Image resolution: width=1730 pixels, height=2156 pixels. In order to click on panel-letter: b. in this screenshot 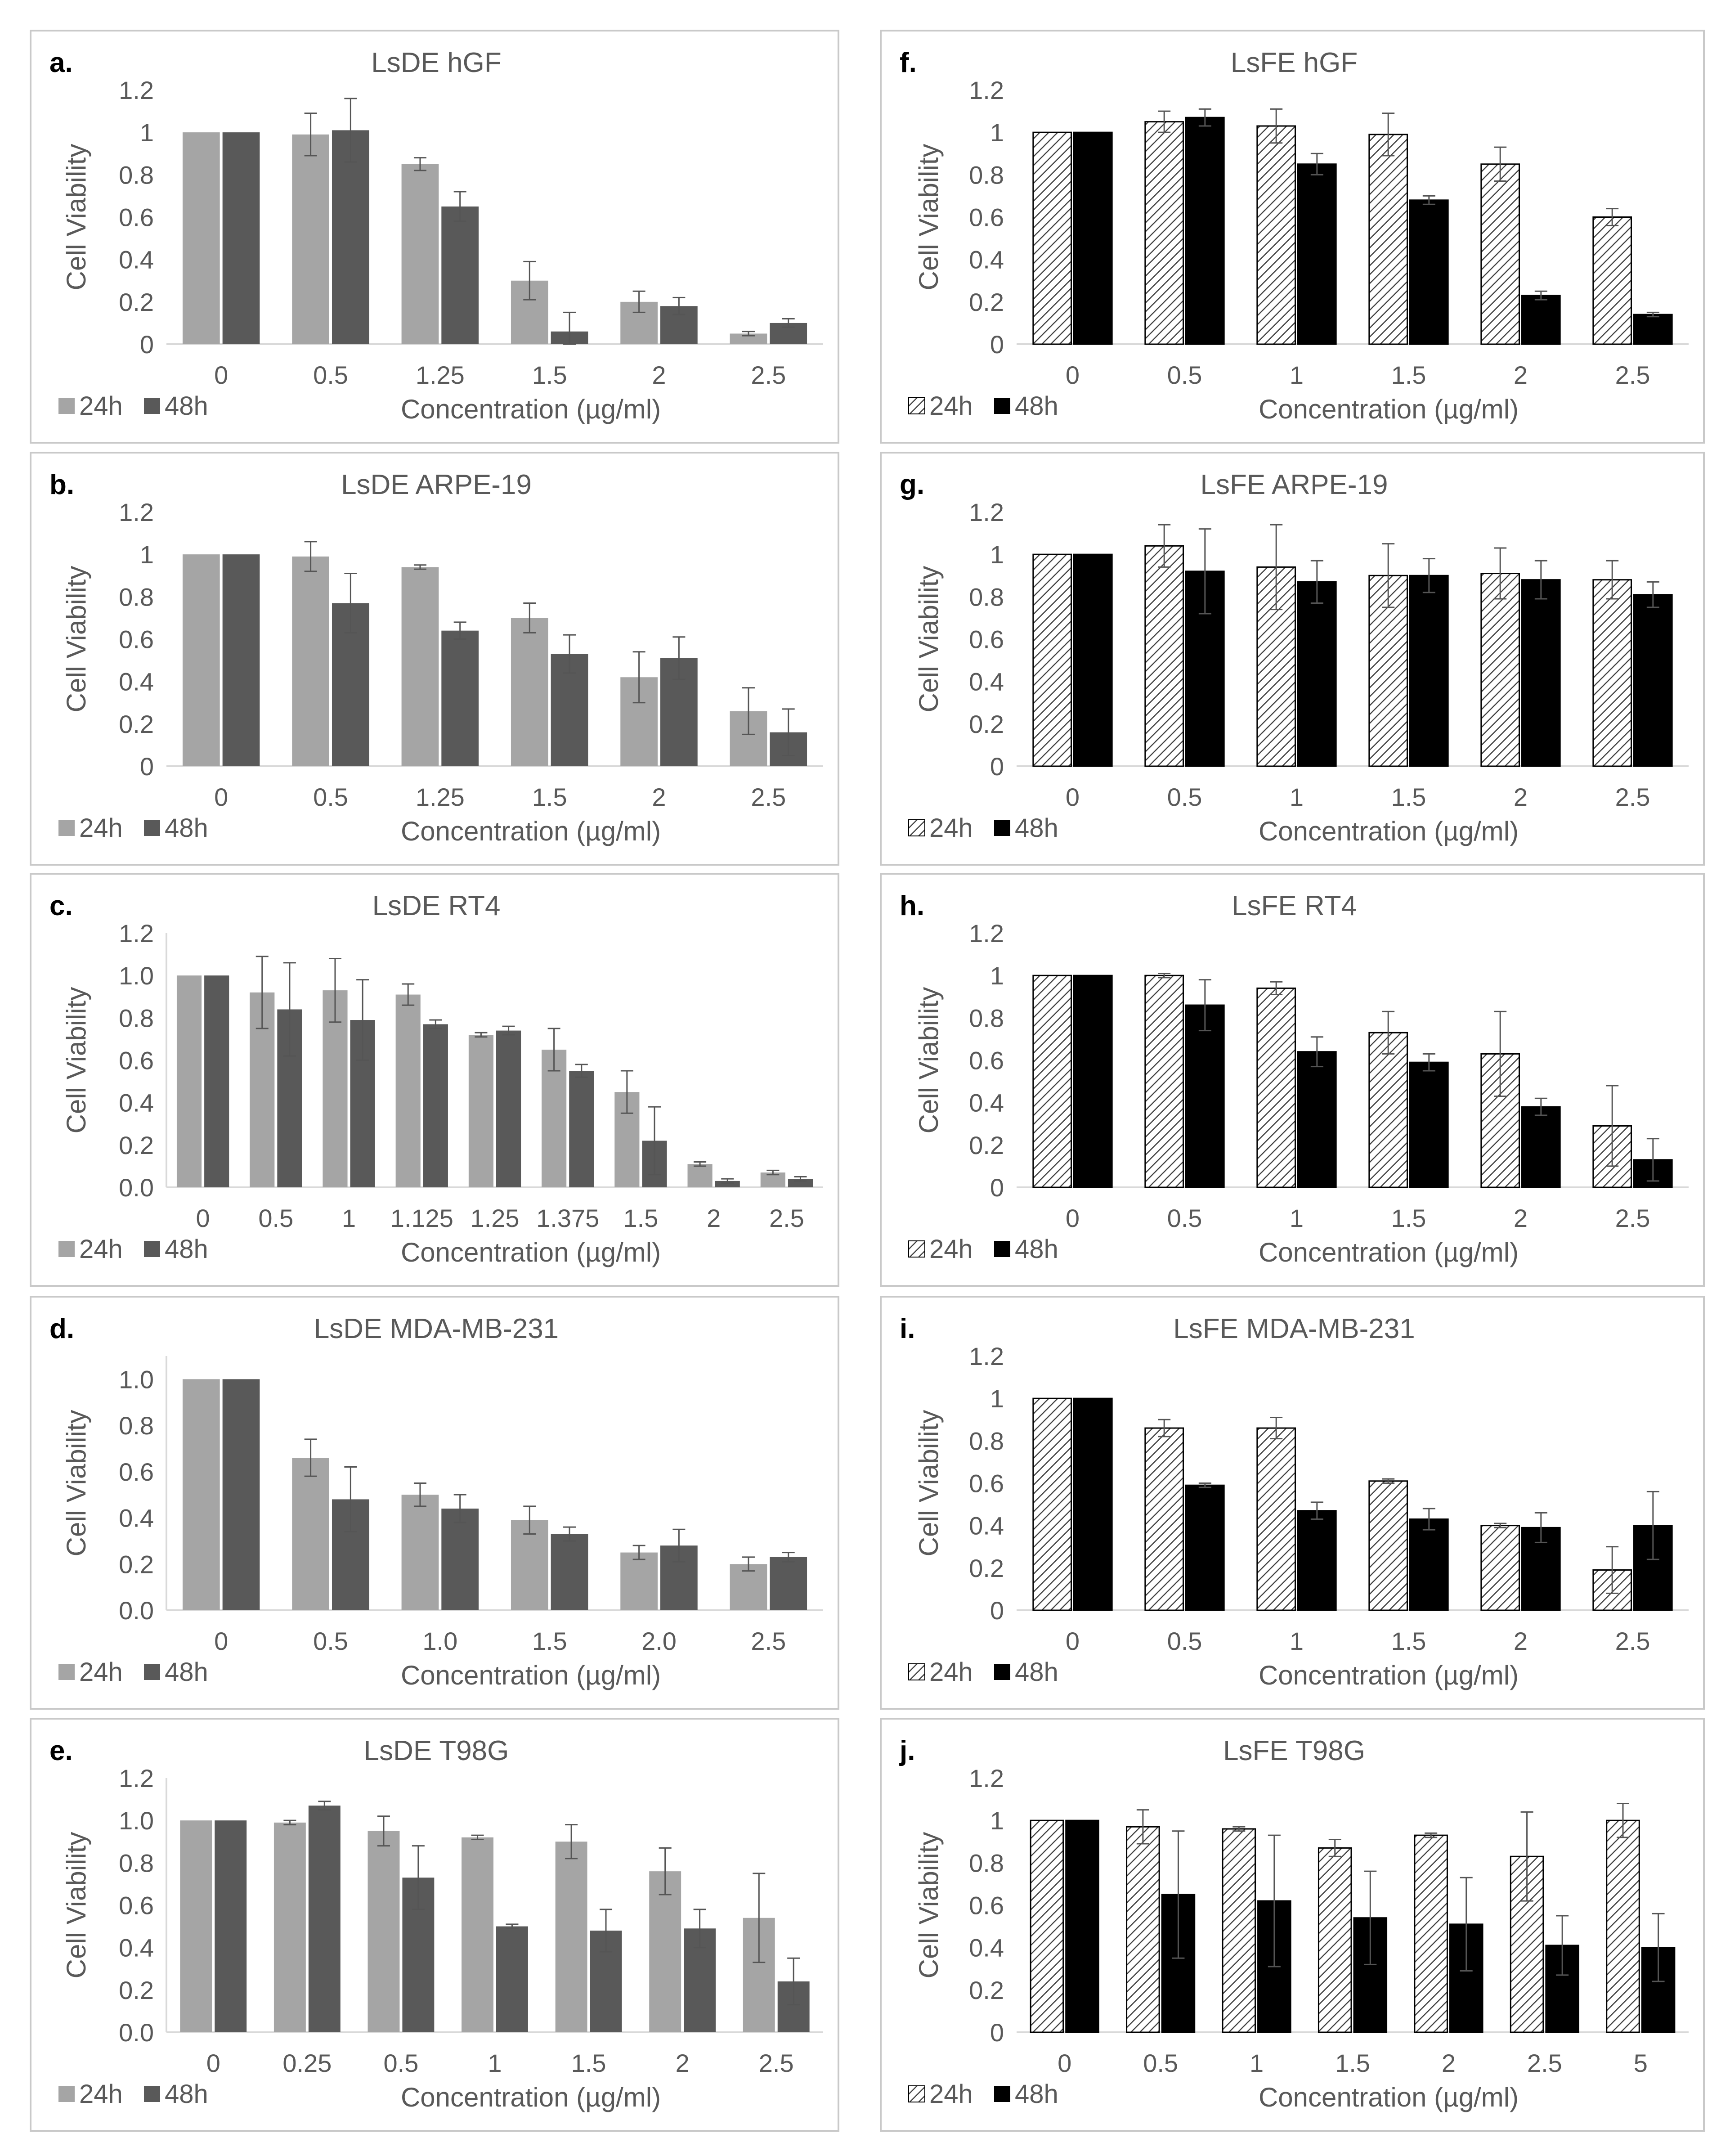, I will do `click(62, 484)`.